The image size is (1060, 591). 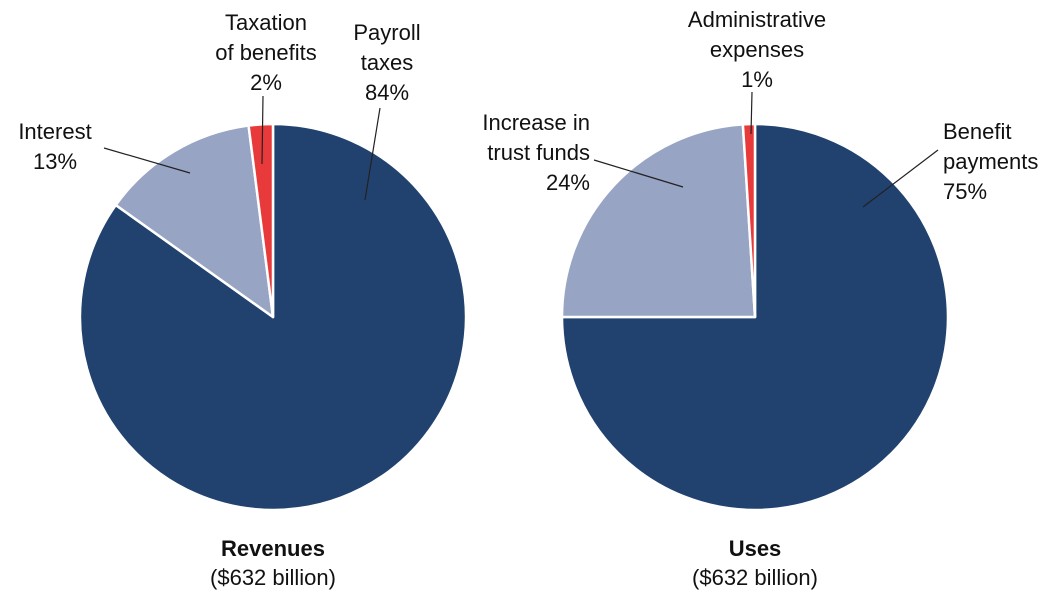 What do you see at coordinates (757, 34) in the screenshot?
I see `slice-label: Administrative expenses` at bounding box center [757, 34].